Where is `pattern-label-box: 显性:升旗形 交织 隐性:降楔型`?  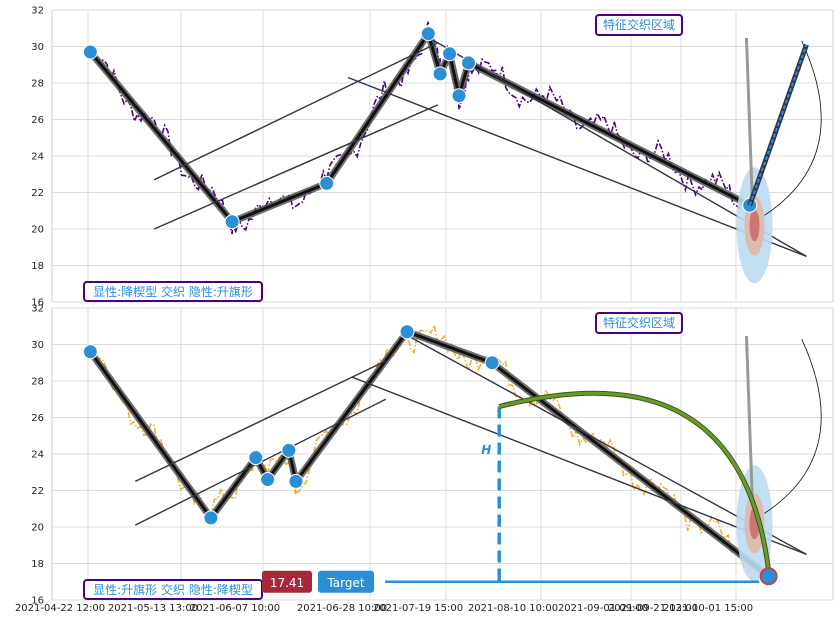
pattern-label-box: 显性:升旗形 交织 隐性:降楔型 is located at coordinates (173, 589).